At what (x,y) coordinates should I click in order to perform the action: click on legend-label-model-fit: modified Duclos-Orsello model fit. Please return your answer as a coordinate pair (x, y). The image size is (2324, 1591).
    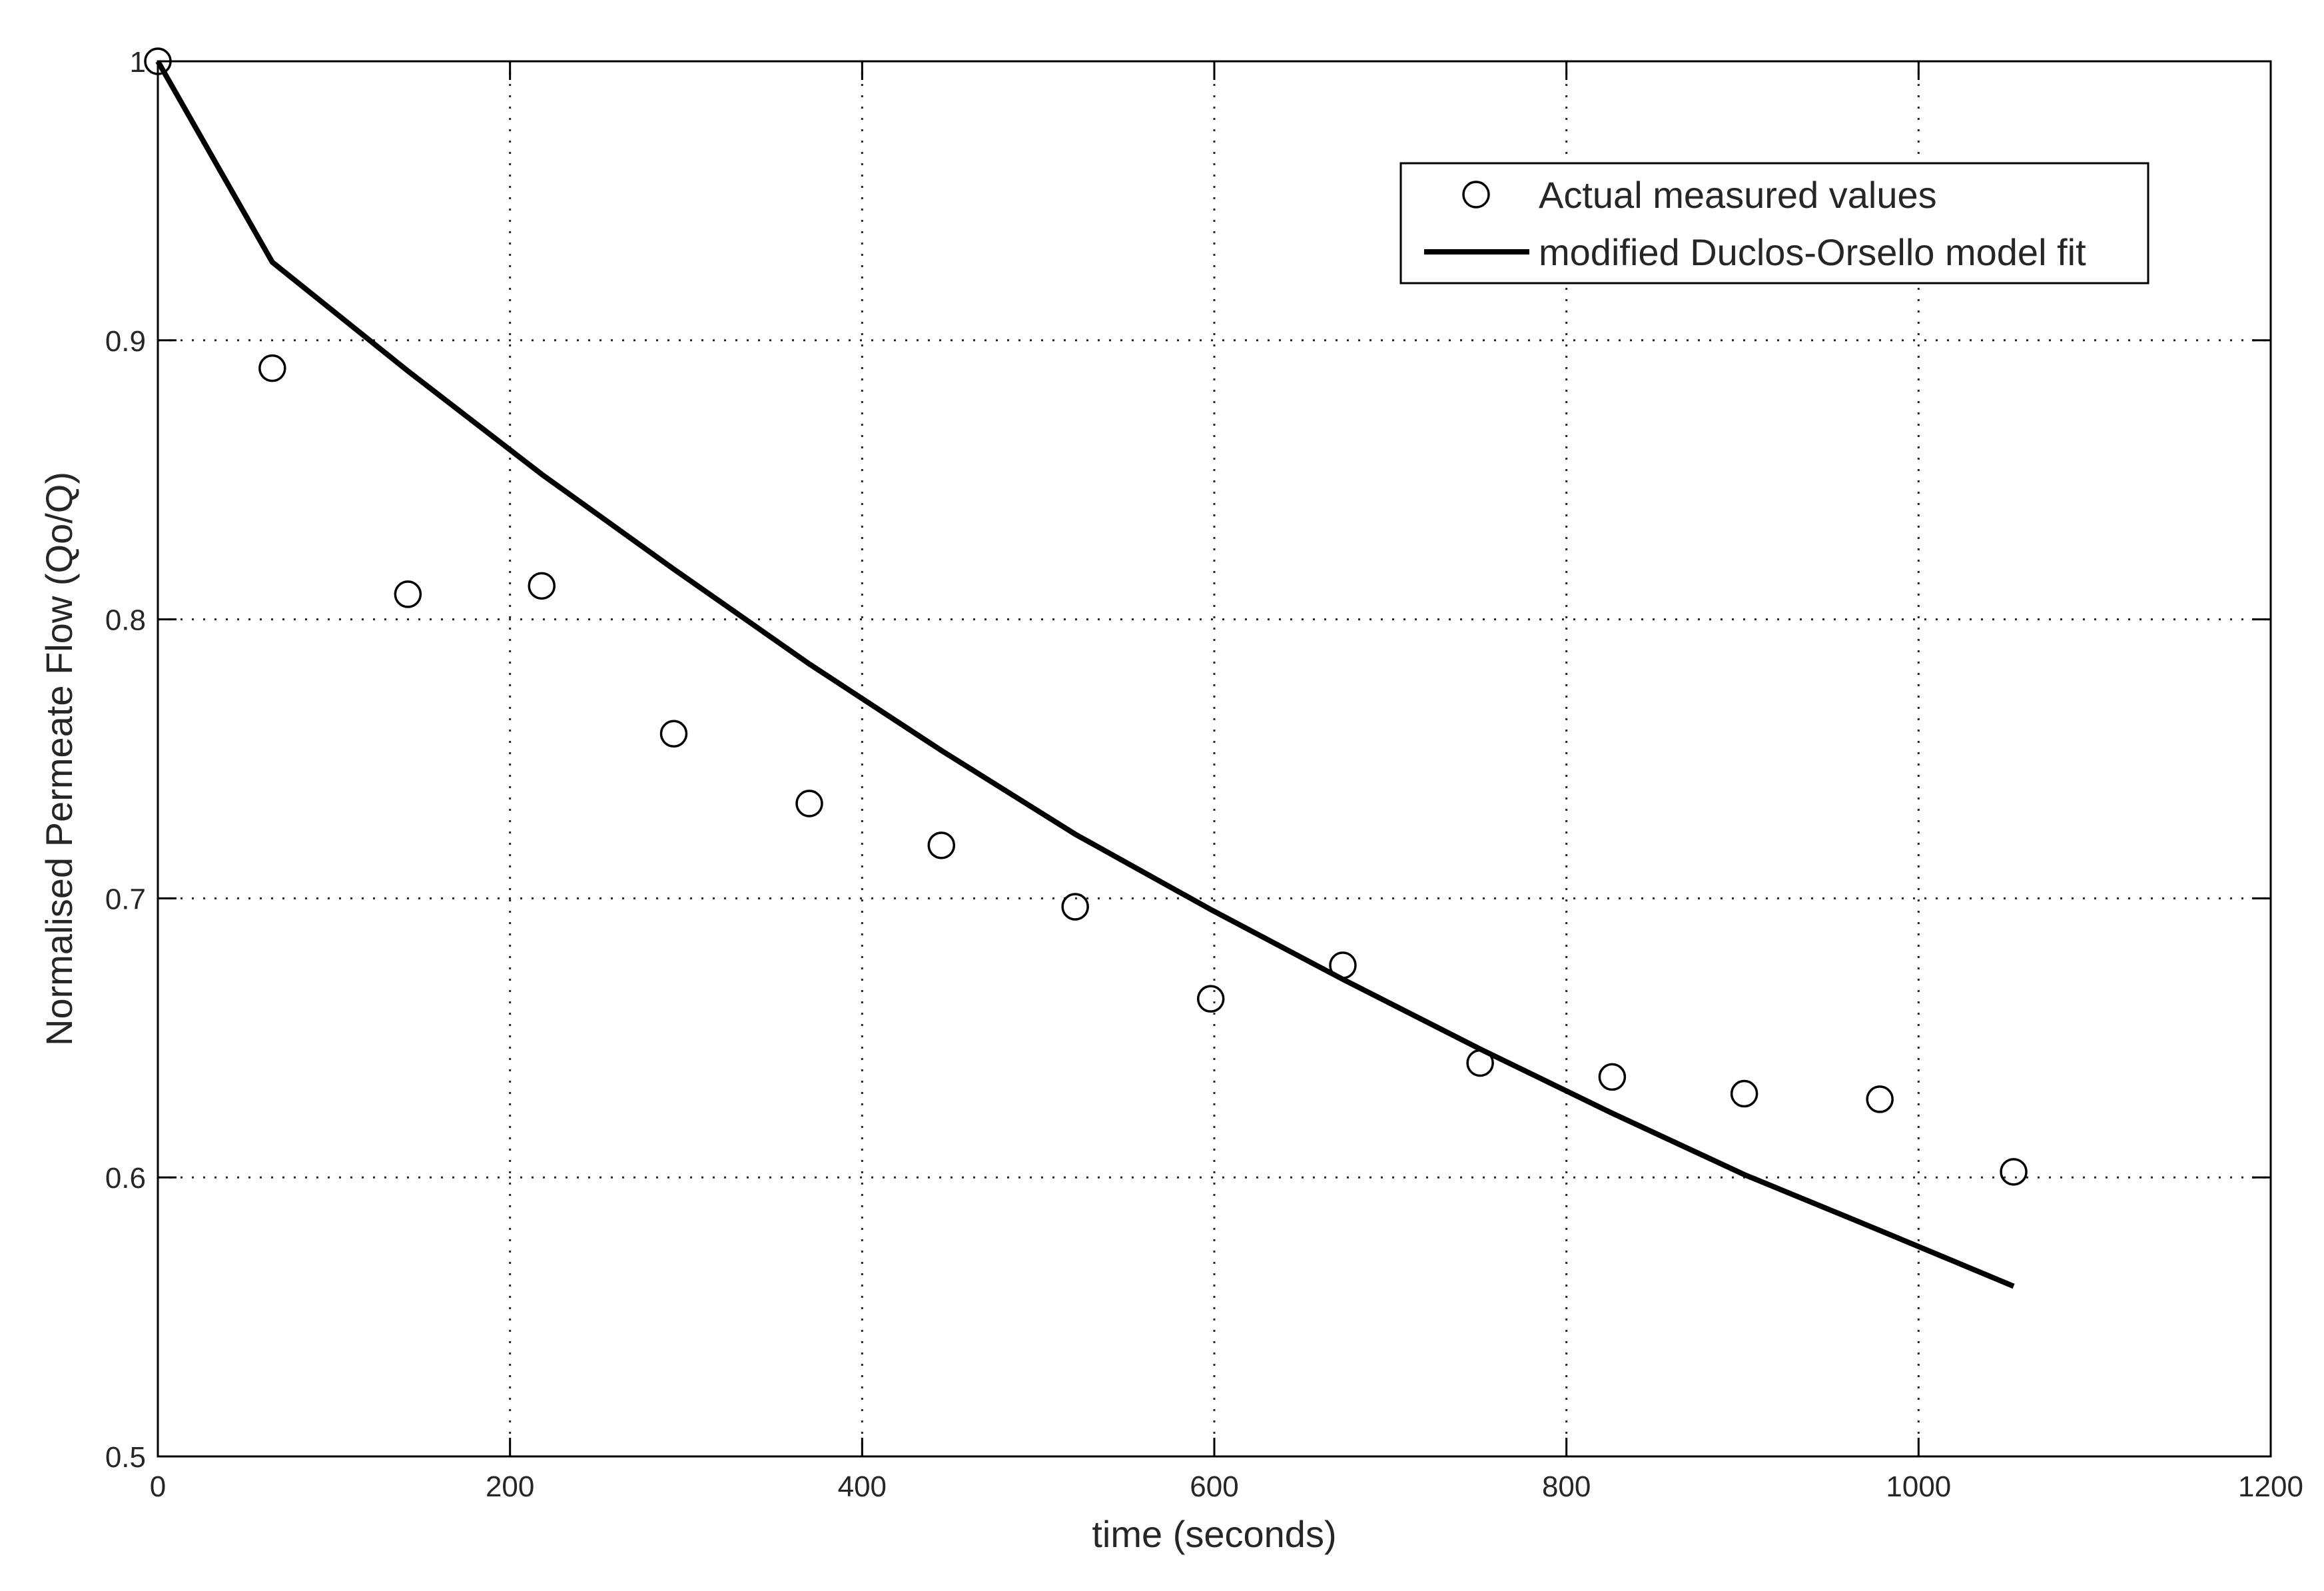
    Looking at the image, I should click on (1812, 252).